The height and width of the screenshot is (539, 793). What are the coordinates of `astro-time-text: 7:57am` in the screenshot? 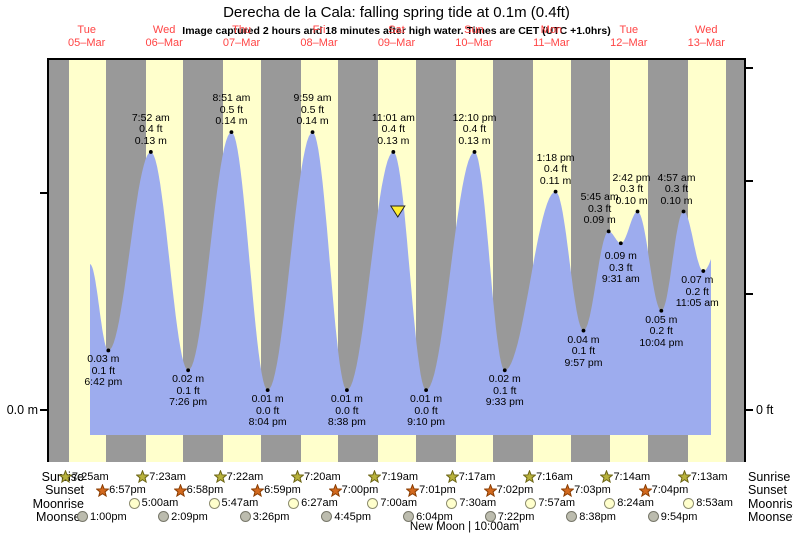 It's located at (557, 503).